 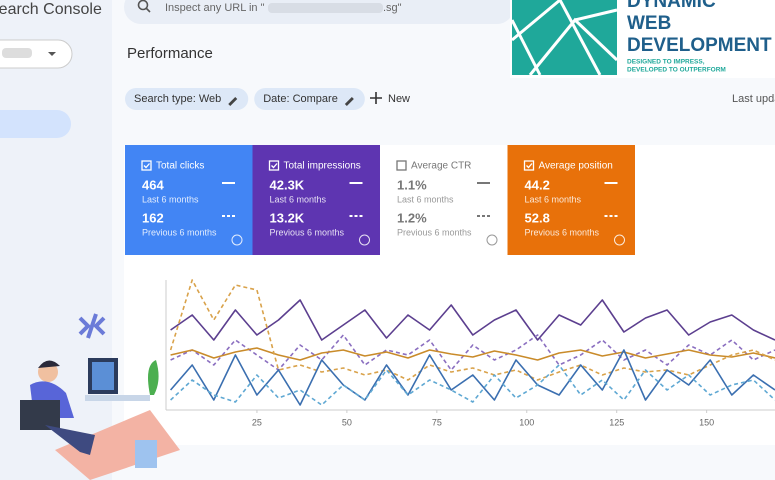 I want to click on legs, so click(x=70, y=440).